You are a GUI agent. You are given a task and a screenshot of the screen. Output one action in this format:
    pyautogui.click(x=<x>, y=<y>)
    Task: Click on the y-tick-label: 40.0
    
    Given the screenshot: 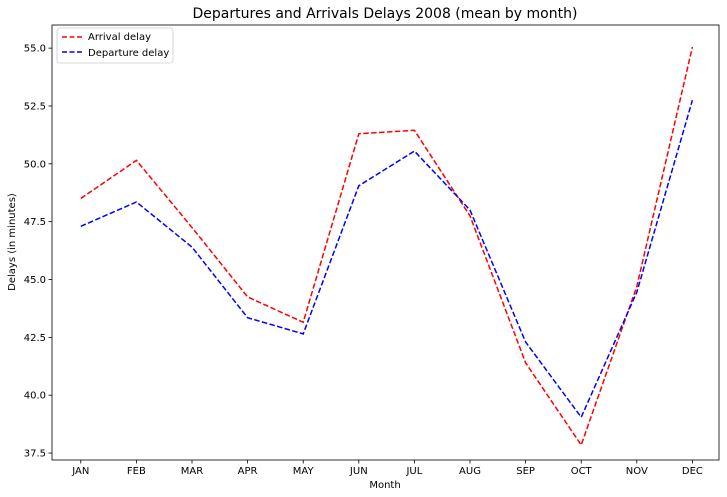 What is the action you would take?
    pyautogui.click(x=35, y=396)
    